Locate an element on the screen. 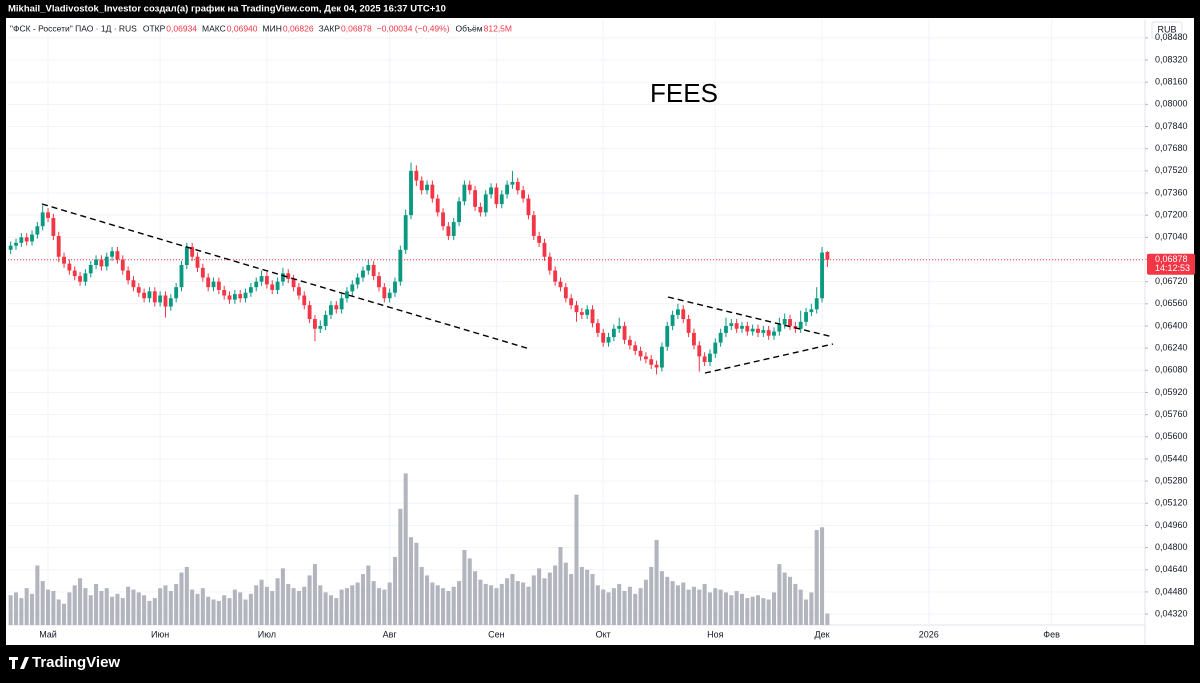 This screenshot has height=683, width=1200. trendline is located at coordinates (769, 358).